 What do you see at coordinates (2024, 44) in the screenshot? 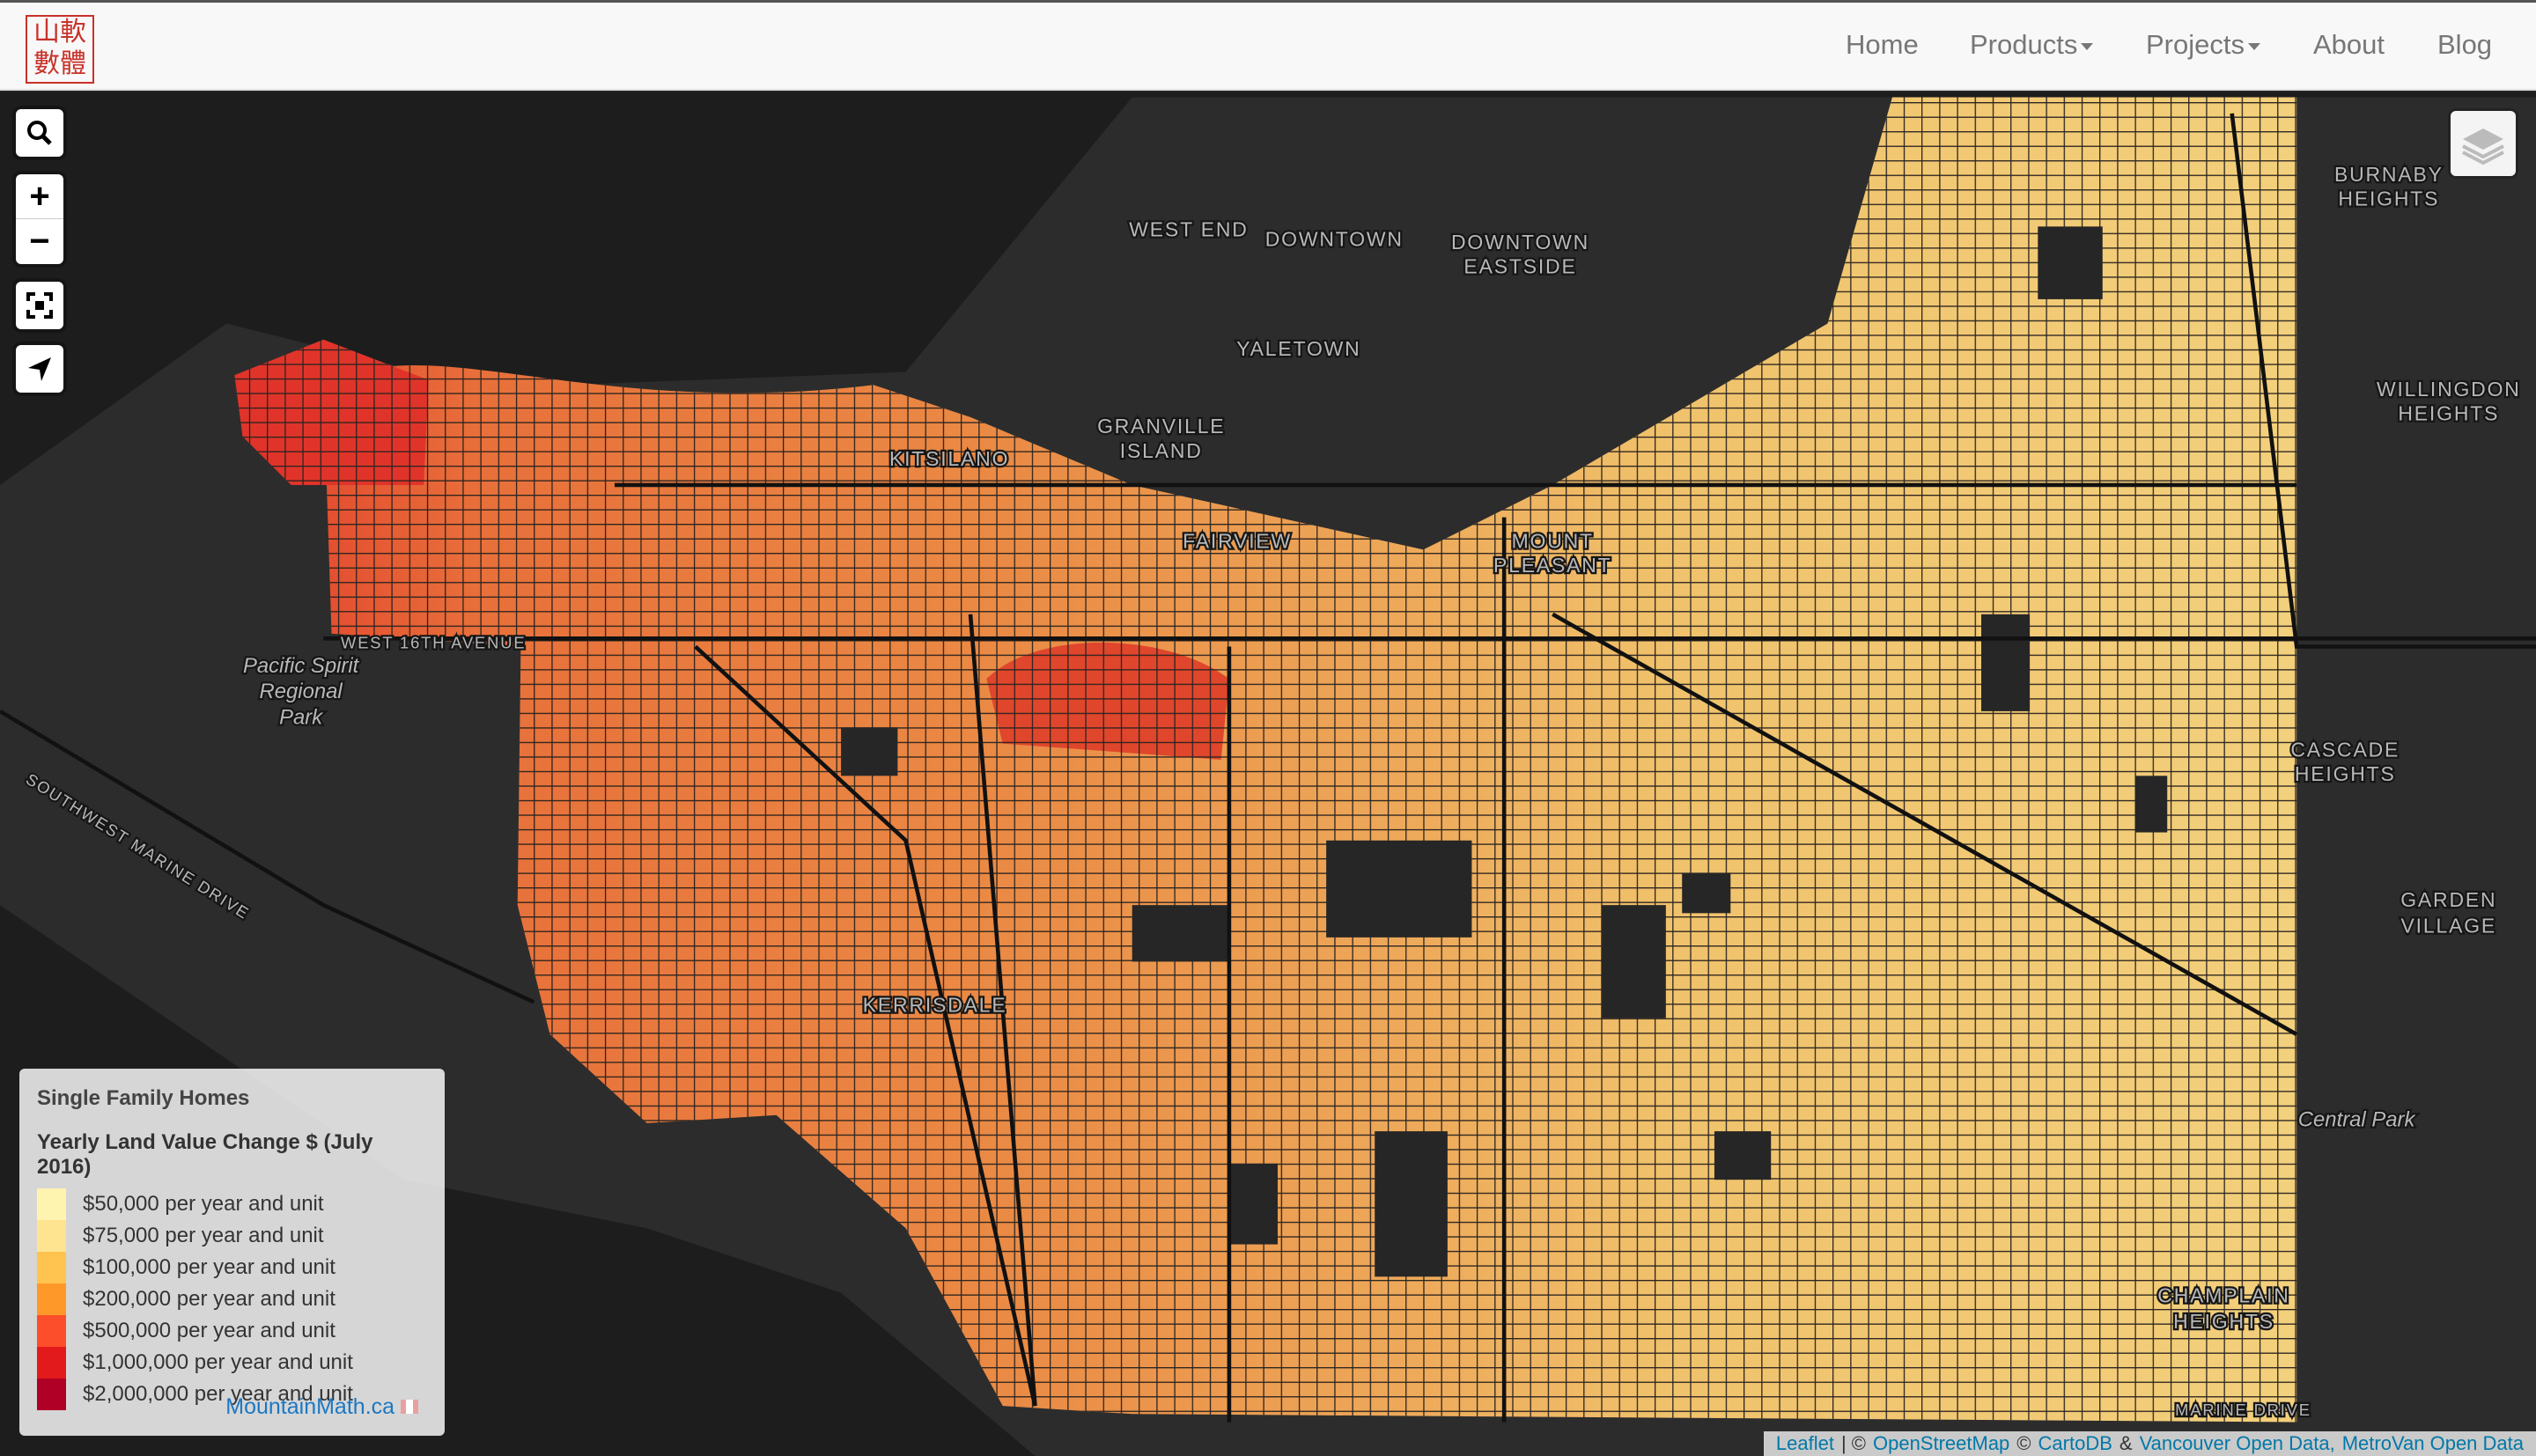
I see `nav-link: Products` at bounding box center [2024, 44].